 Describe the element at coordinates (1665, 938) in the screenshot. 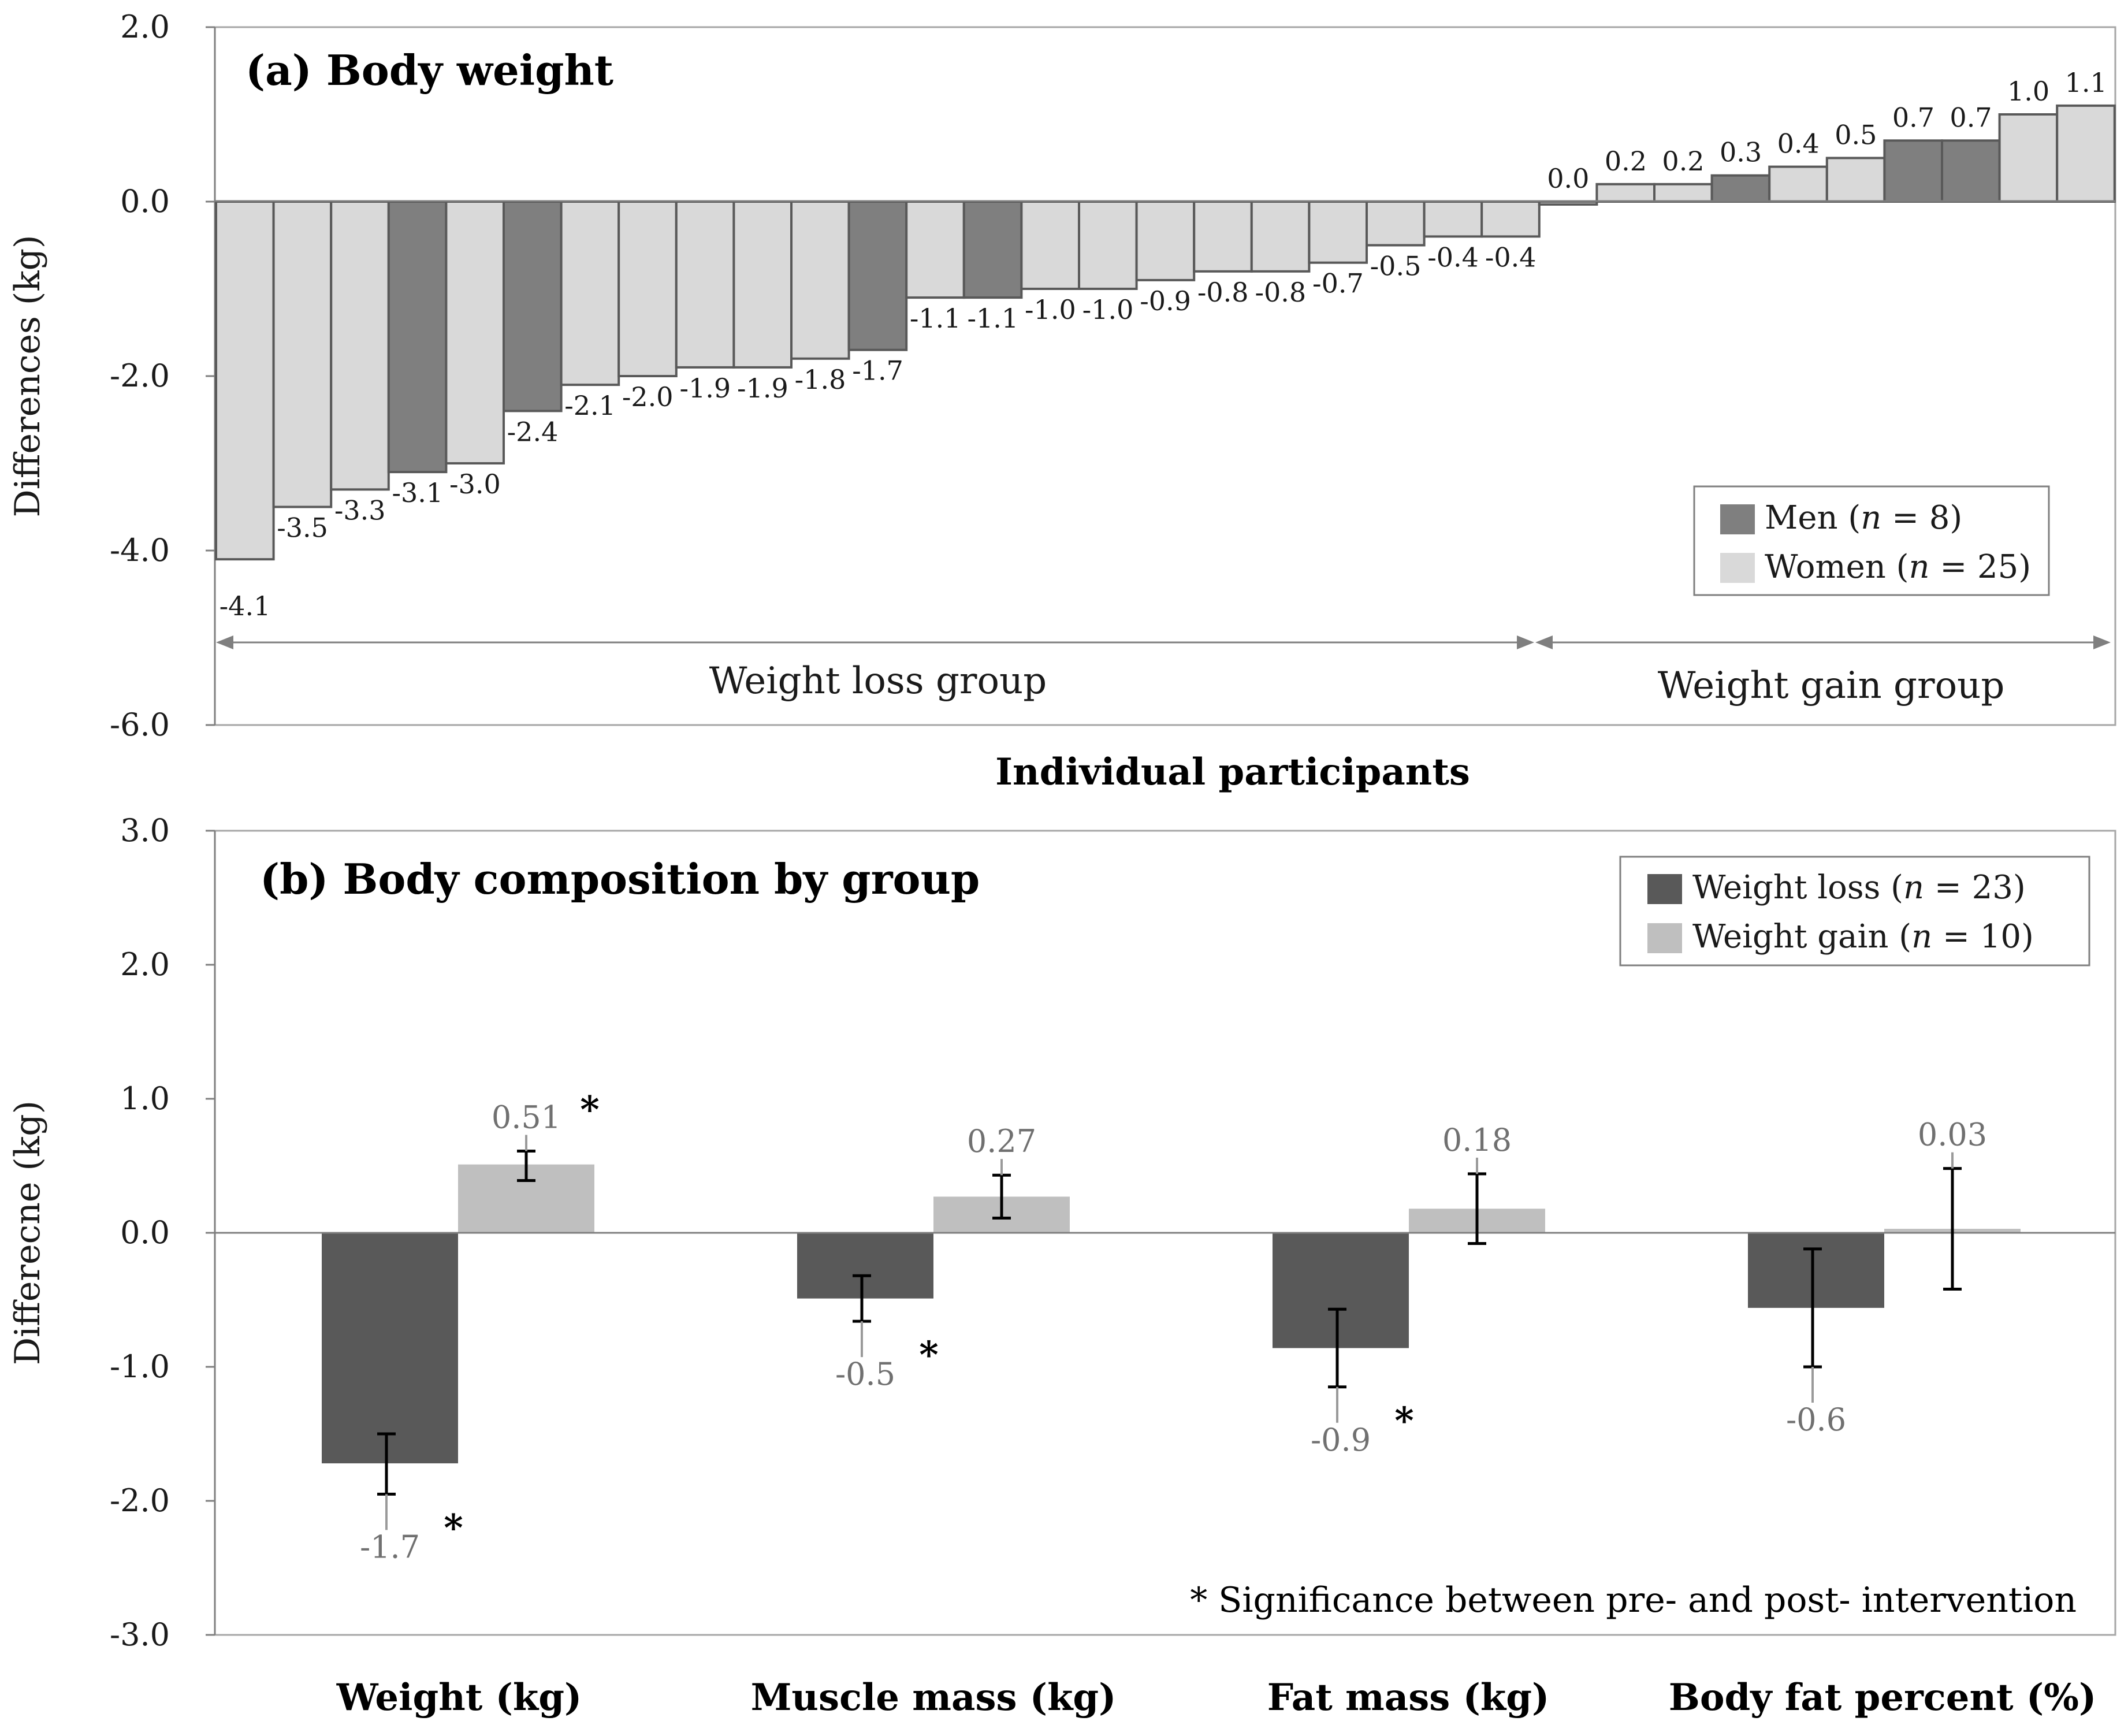

I see `legend-swatch-weight-gain` at that location.